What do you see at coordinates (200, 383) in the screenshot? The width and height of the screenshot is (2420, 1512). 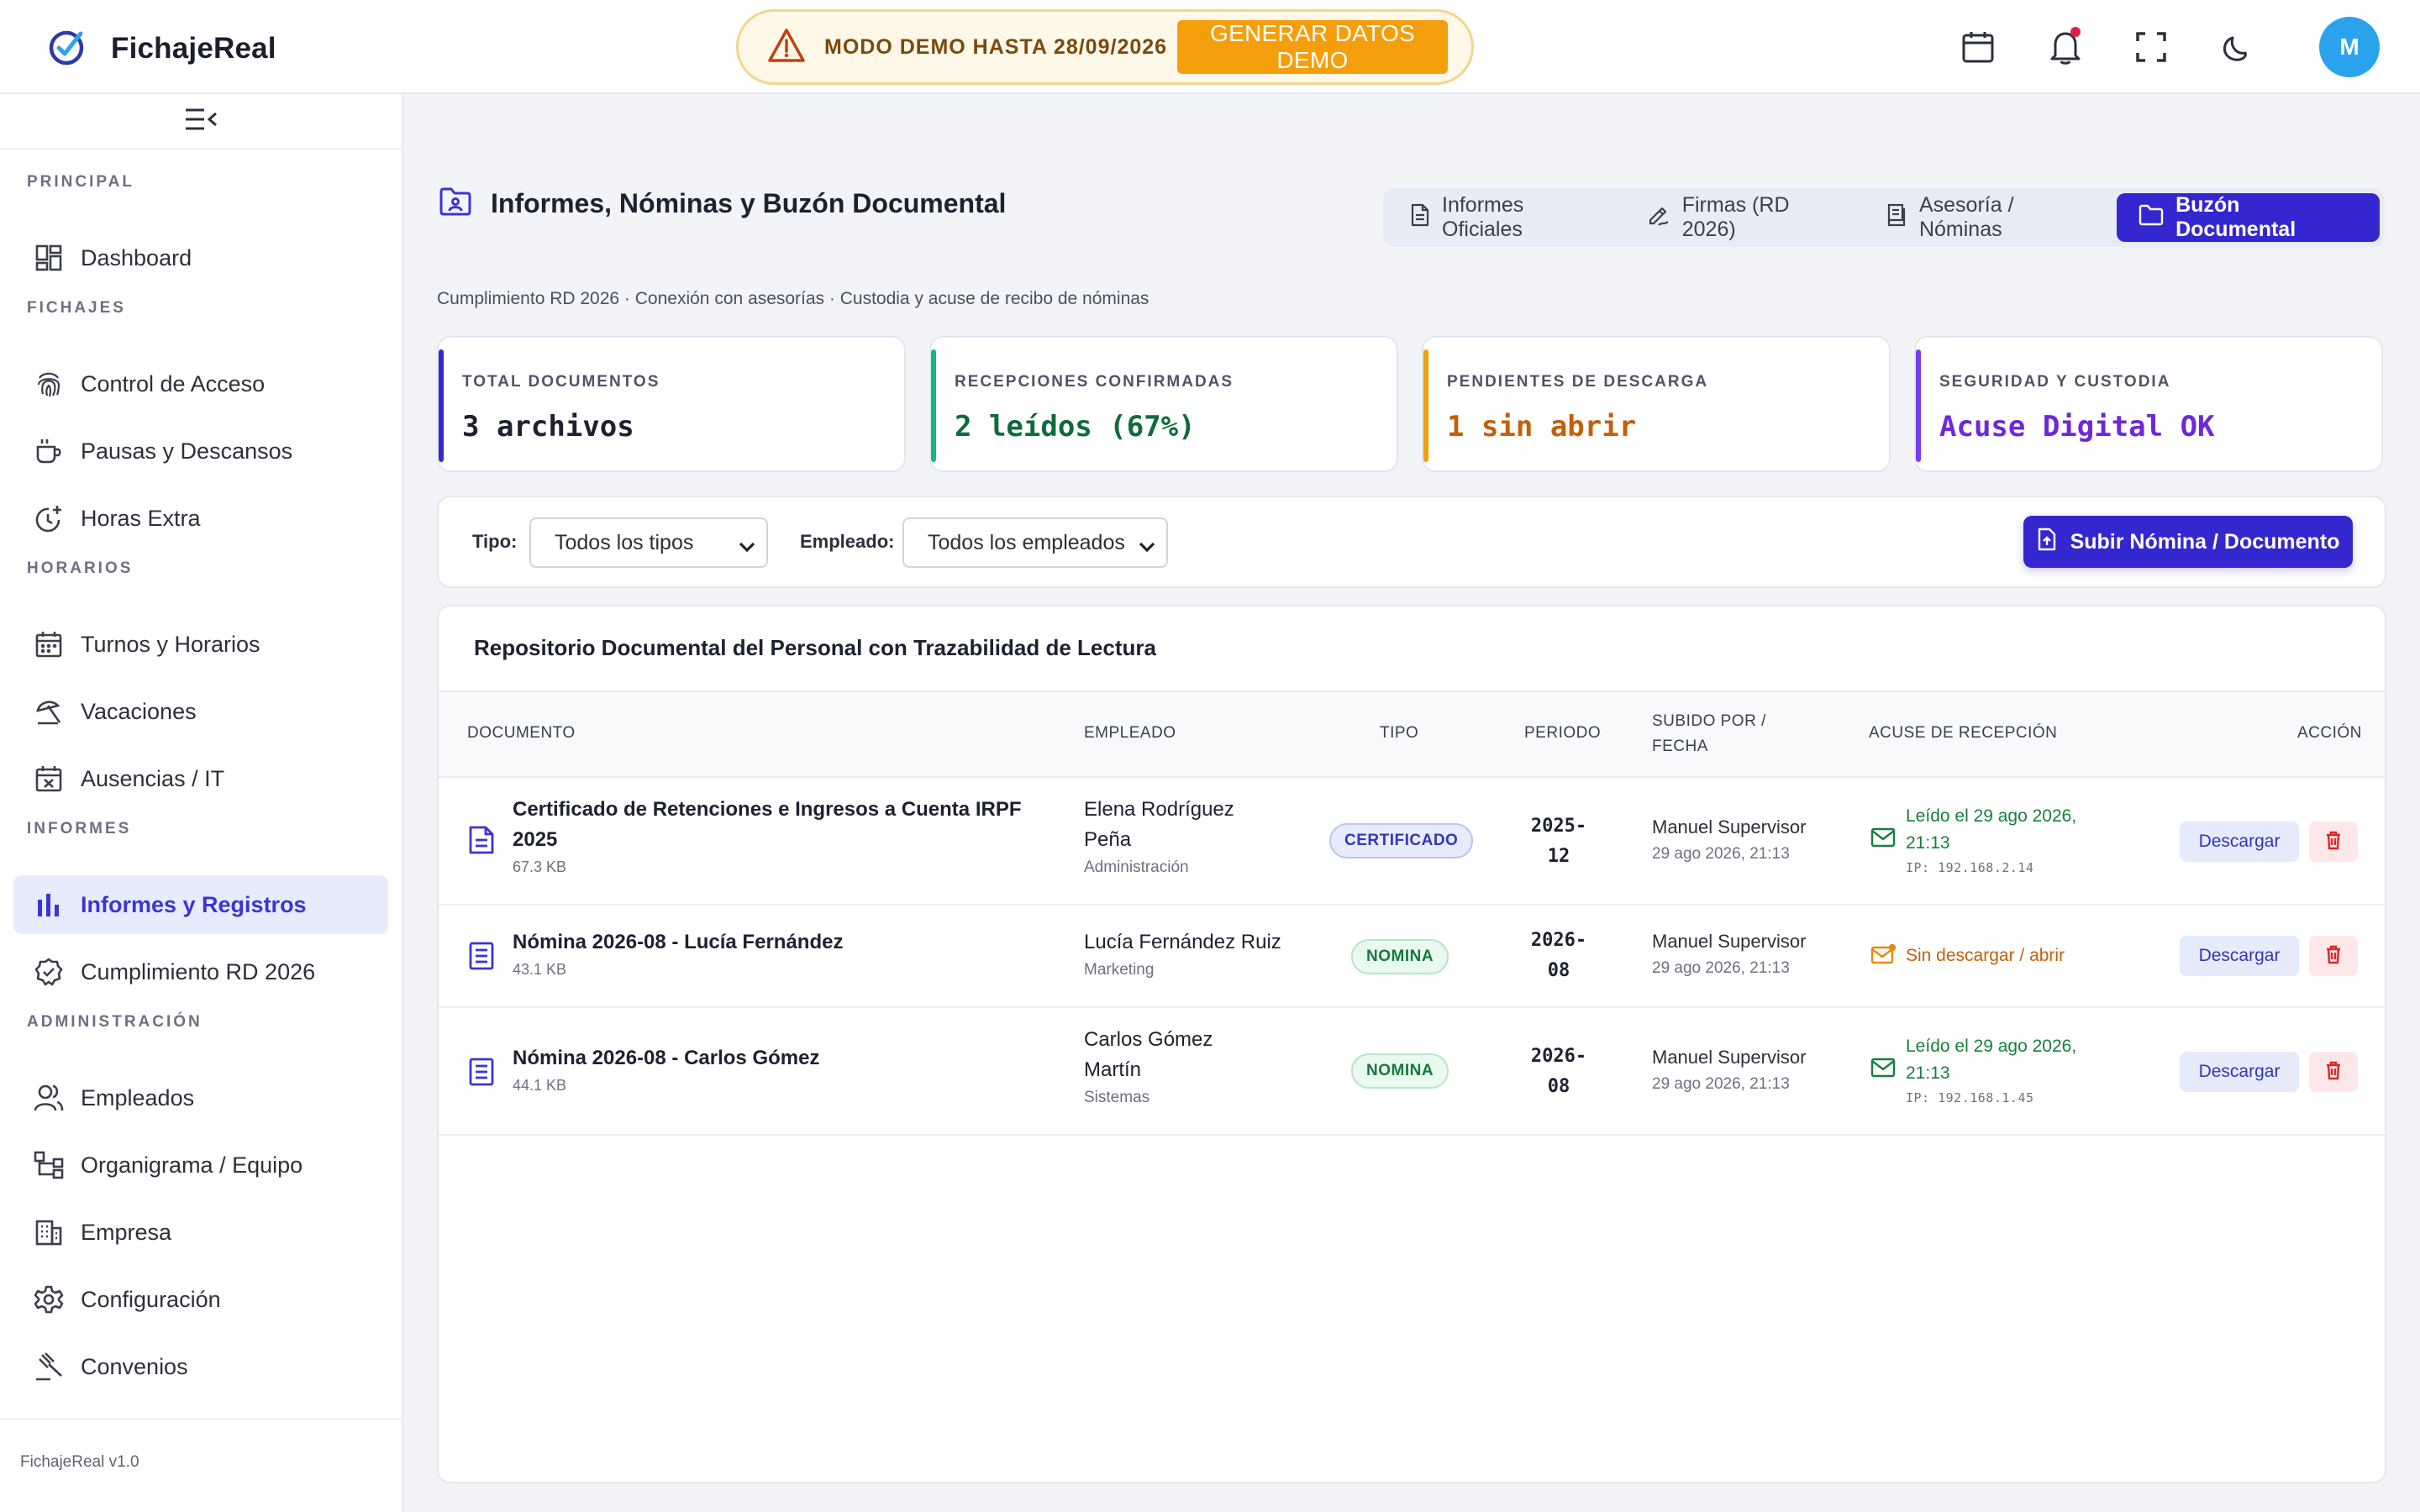 I see `sidebar-item-control-acceso: Control de Acceso` at bounding box center [200, 383].